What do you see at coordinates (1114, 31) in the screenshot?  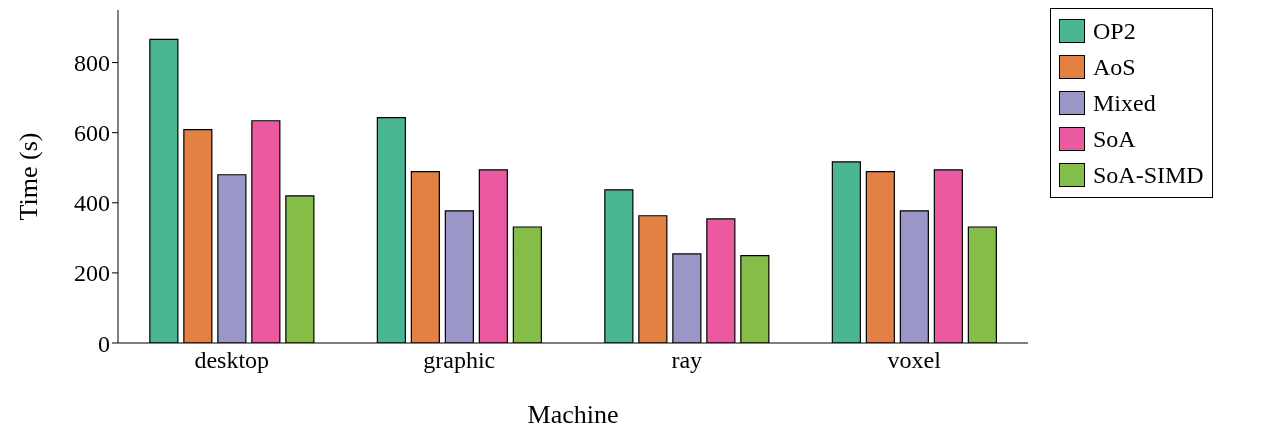 I see `legend-label: OP2` at bounding box center [1114, 31].